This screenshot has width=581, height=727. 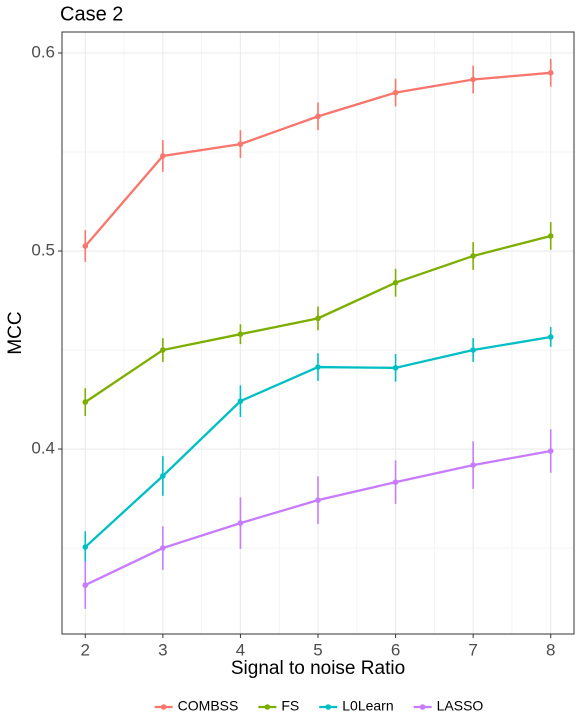 I want to click on y-axis-title: MCC, so click(x=15, y=332).